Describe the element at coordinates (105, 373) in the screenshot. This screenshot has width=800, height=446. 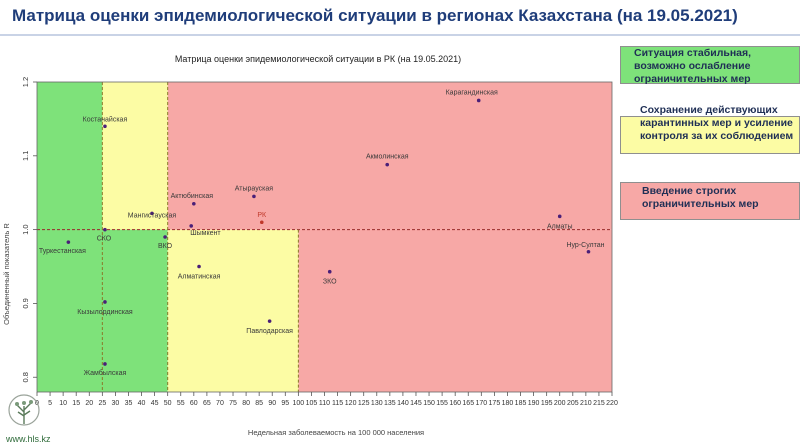
I see `point-label-4: Жамбылская` at that location.